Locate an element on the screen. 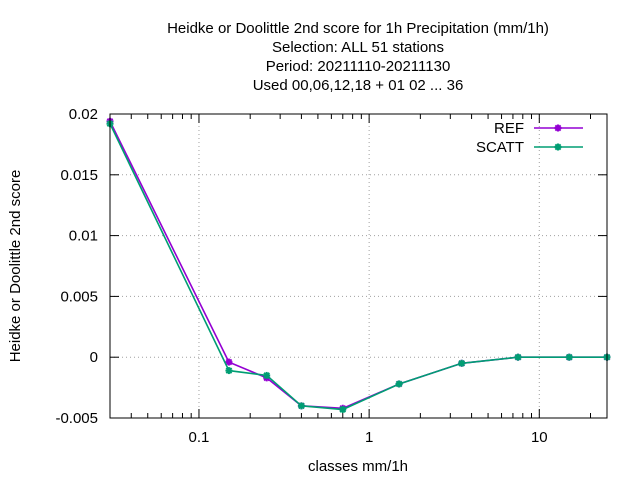 This screenshot has width=640, height=485. x-tick-label: 1 is located at coordinates (369, 437).